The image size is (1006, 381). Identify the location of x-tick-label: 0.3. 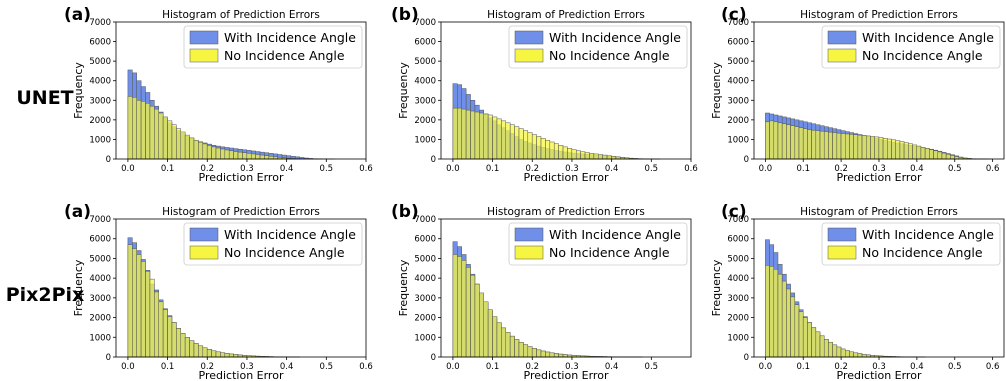
(247, 169).